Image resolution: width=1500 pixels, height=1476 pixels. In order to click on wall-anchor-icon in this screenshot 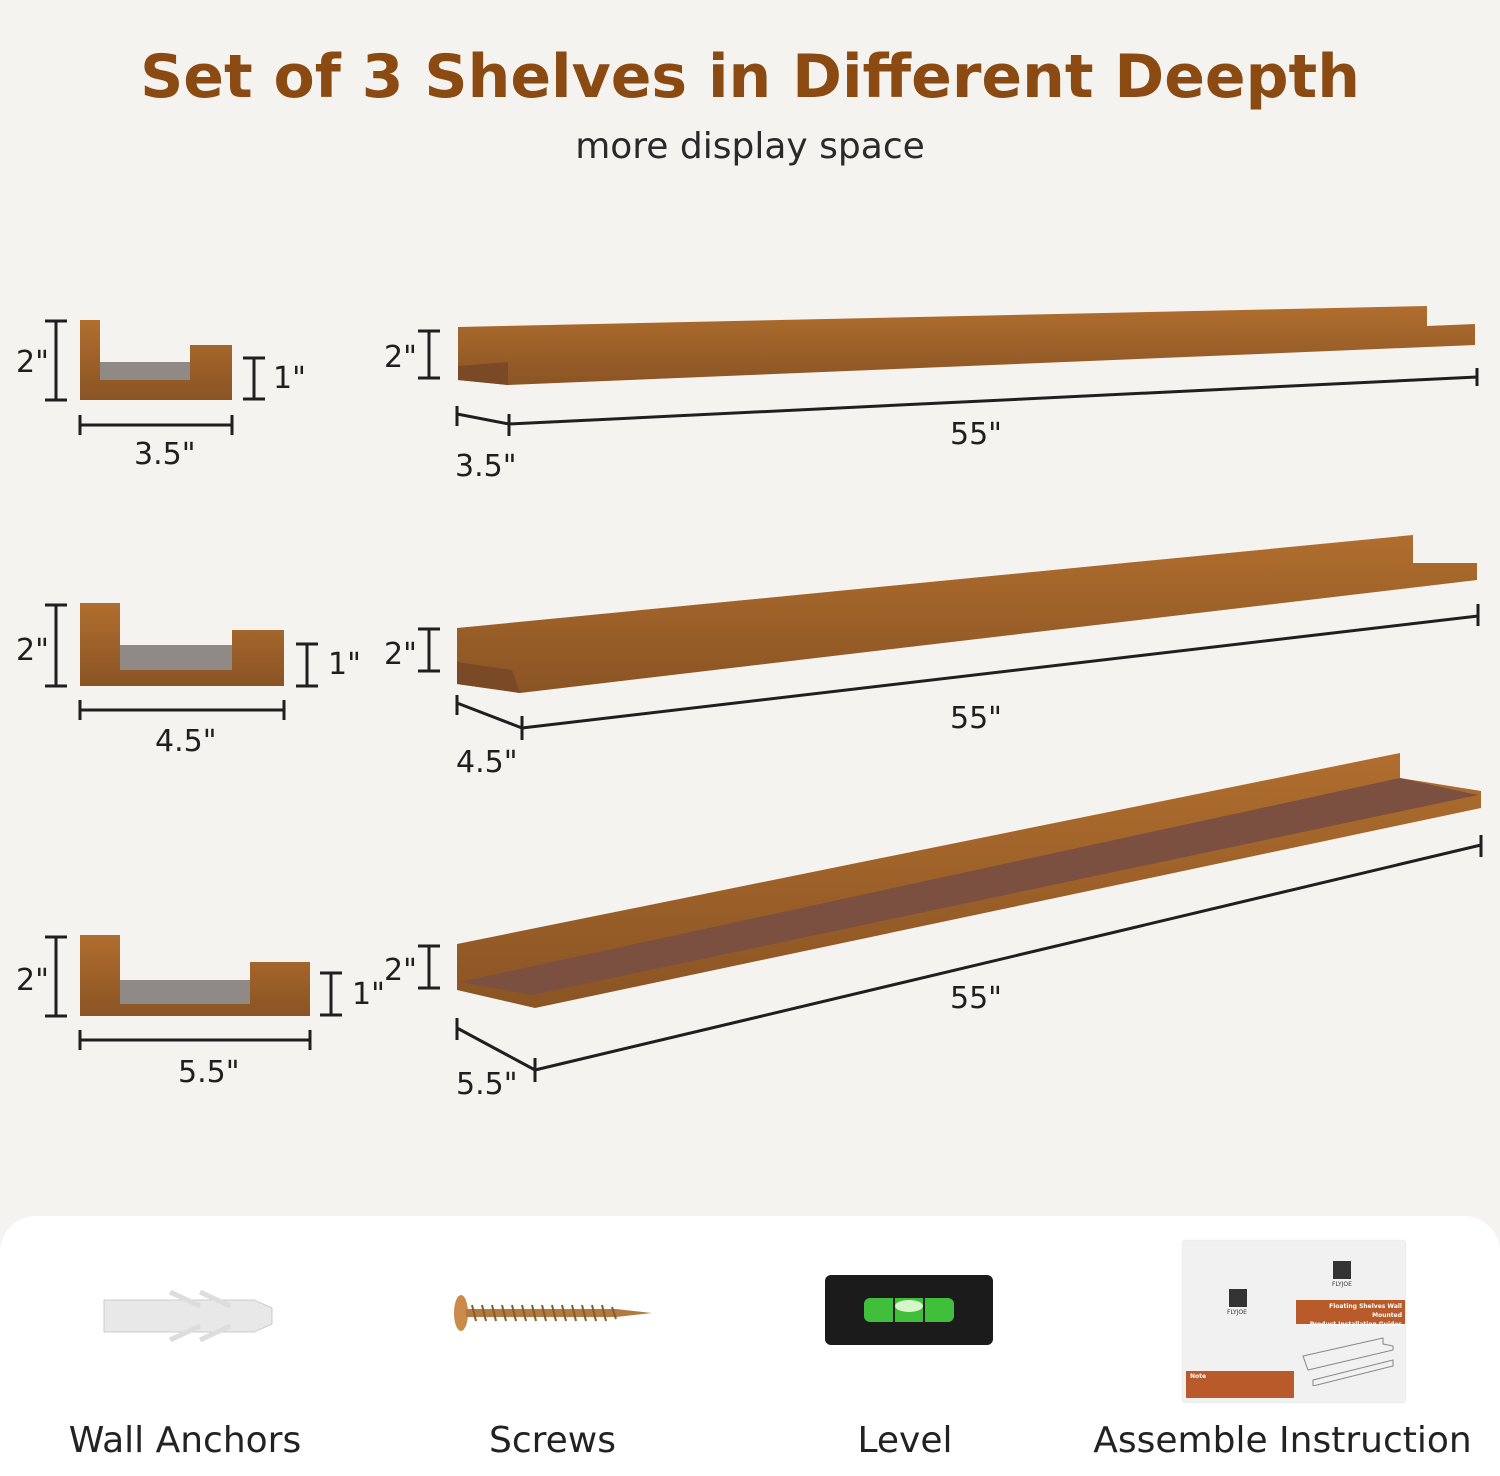, I will do `click(188, 1316)`.